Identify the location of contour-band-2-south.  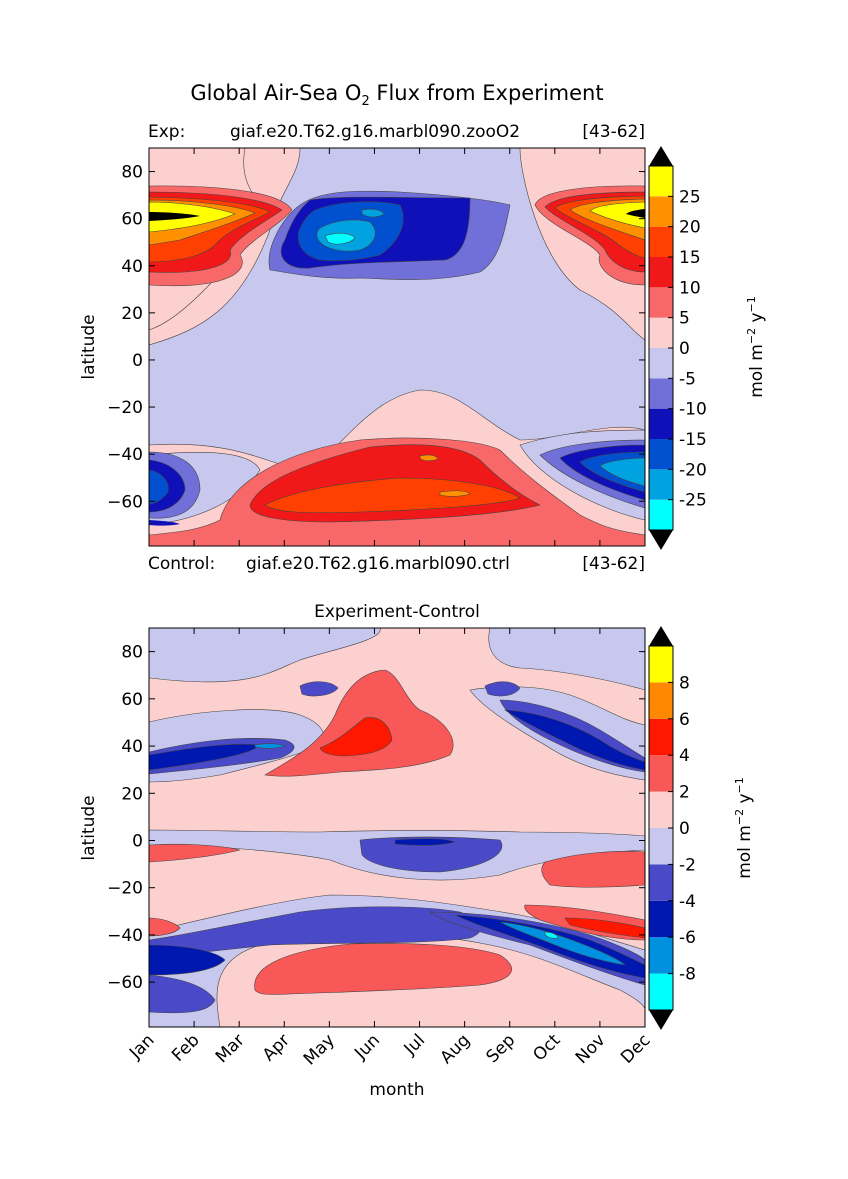
(383, 969).